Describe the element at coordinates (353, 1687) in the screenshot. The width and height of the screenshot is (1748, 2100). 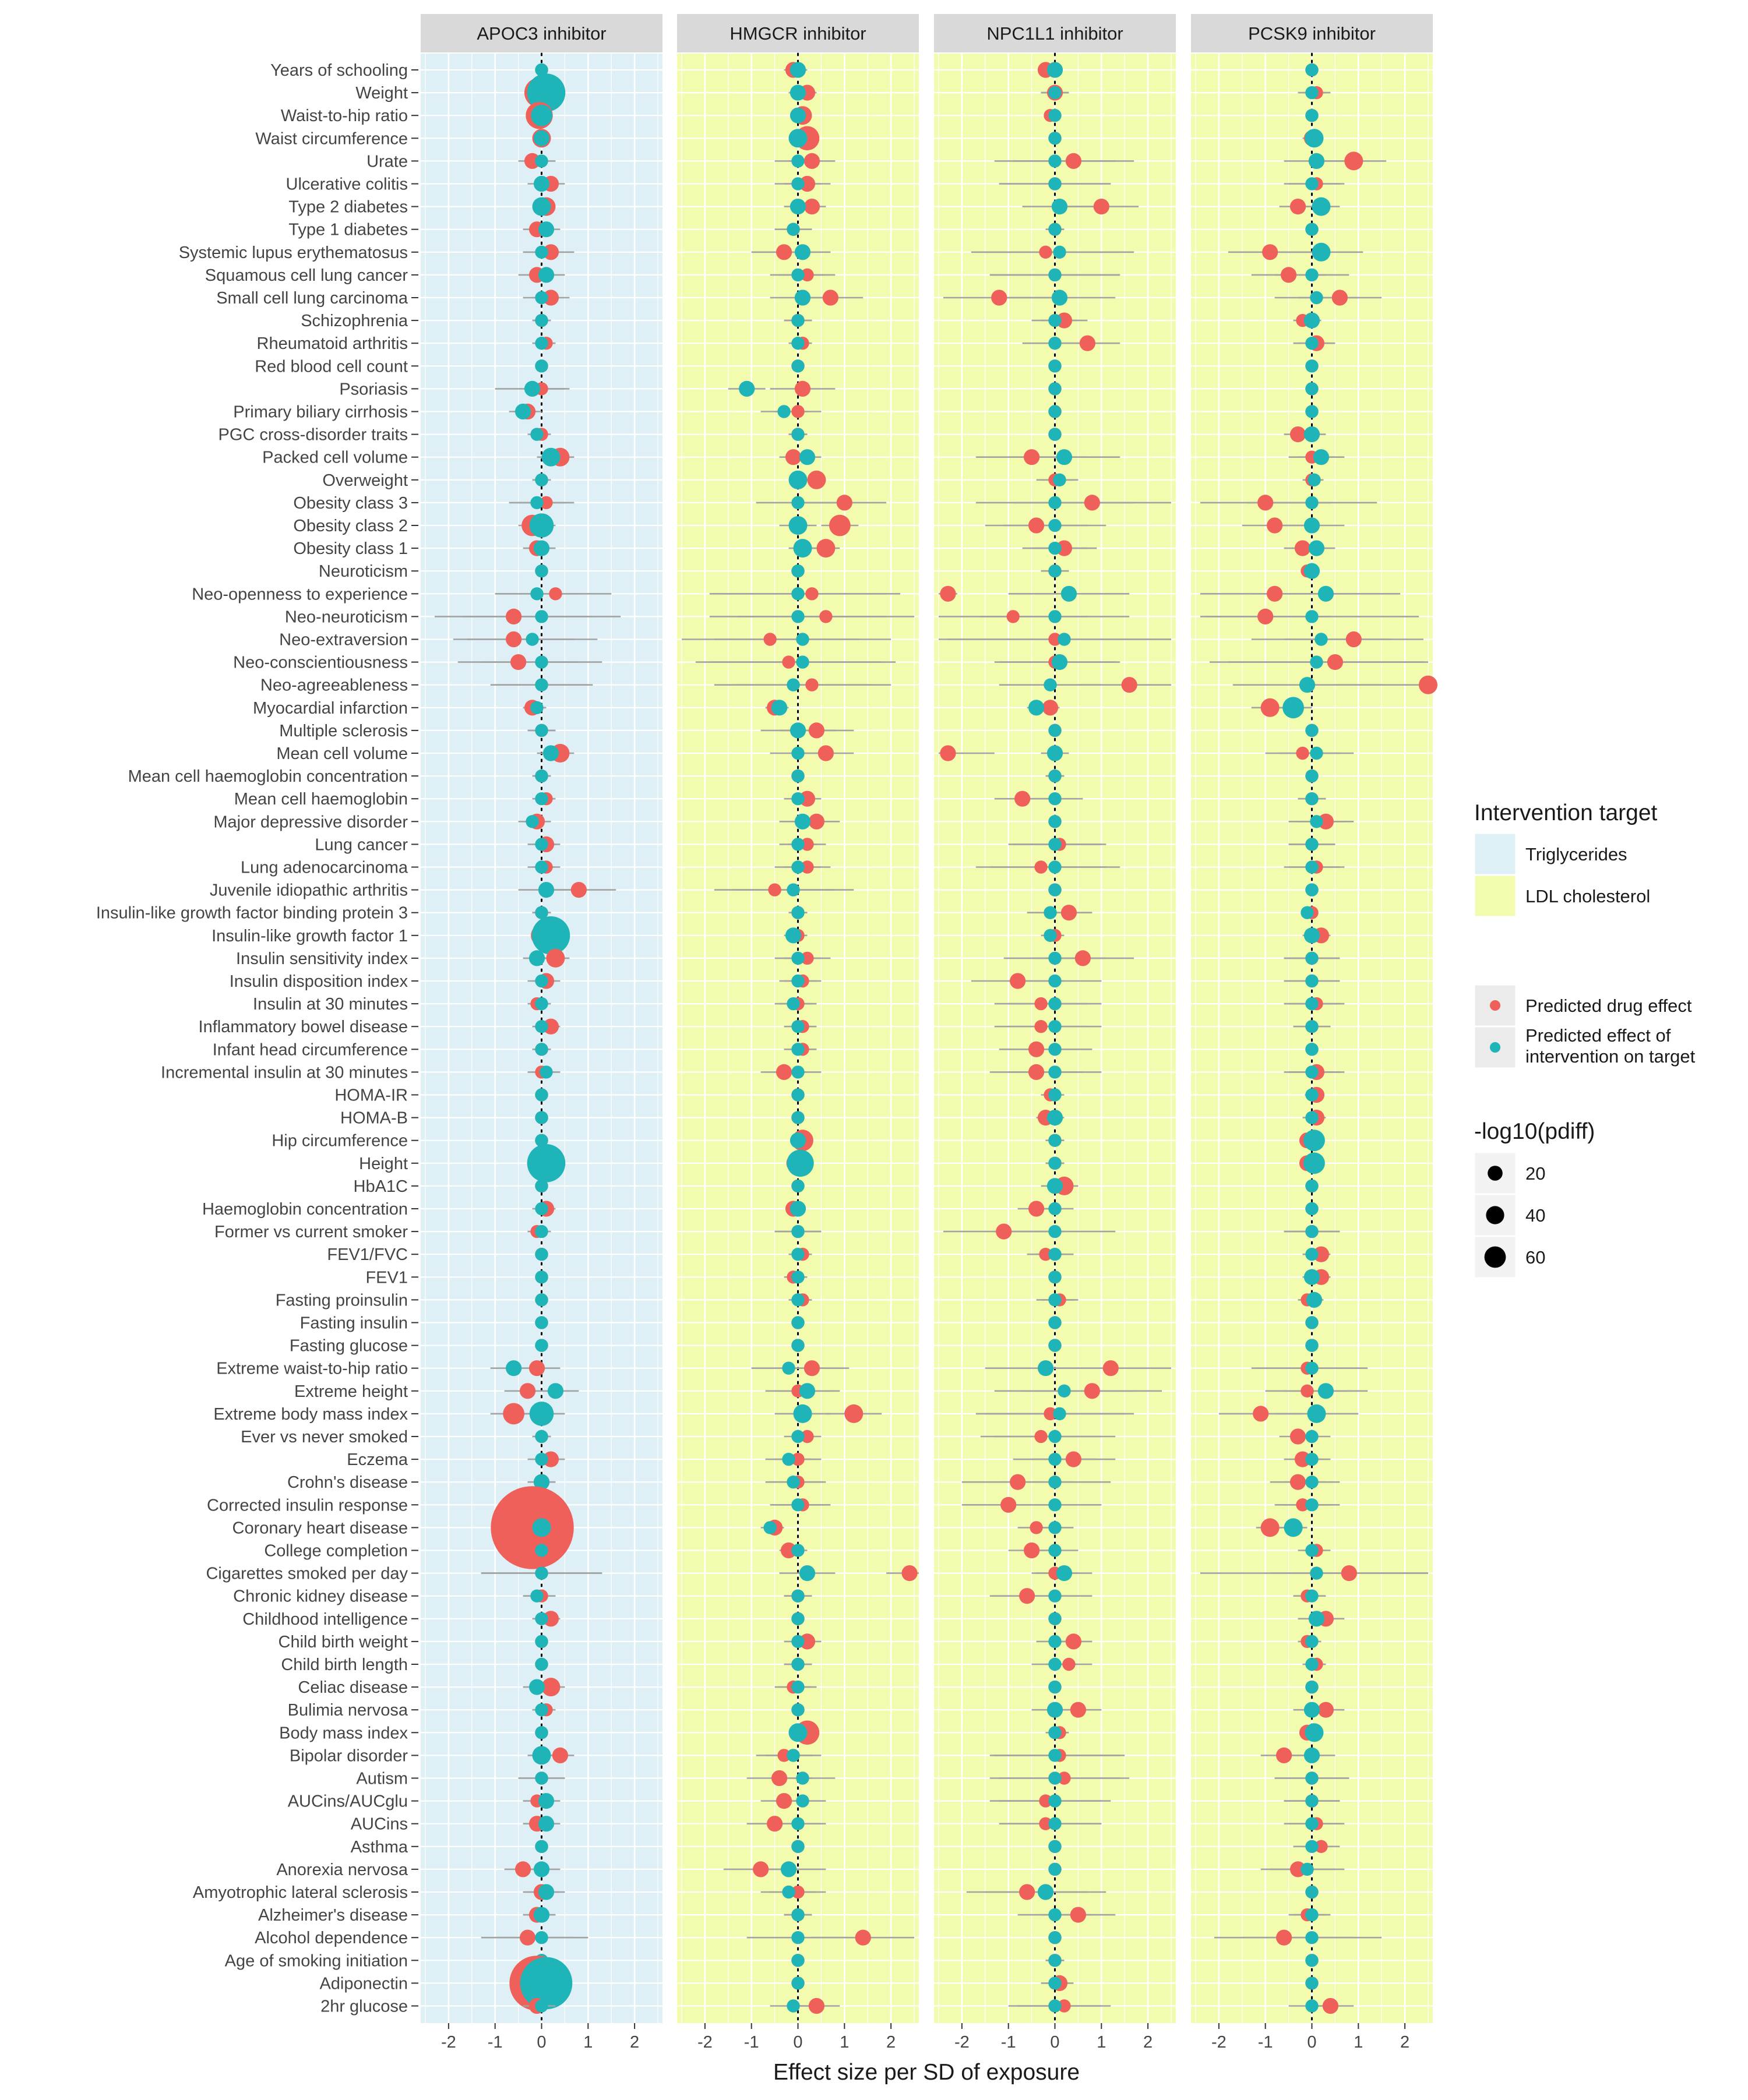
I see `y-tick-label: Celiac disease` at that location.